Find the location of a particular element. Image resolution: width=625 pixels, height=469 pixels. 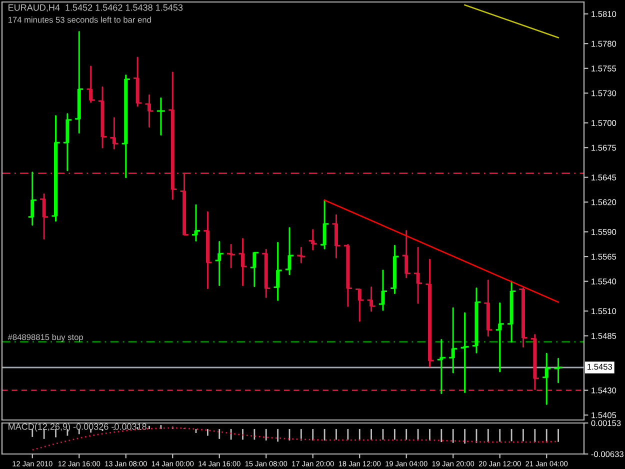

y-tick-label: 1.5430 is located at coordinates (604, 390).